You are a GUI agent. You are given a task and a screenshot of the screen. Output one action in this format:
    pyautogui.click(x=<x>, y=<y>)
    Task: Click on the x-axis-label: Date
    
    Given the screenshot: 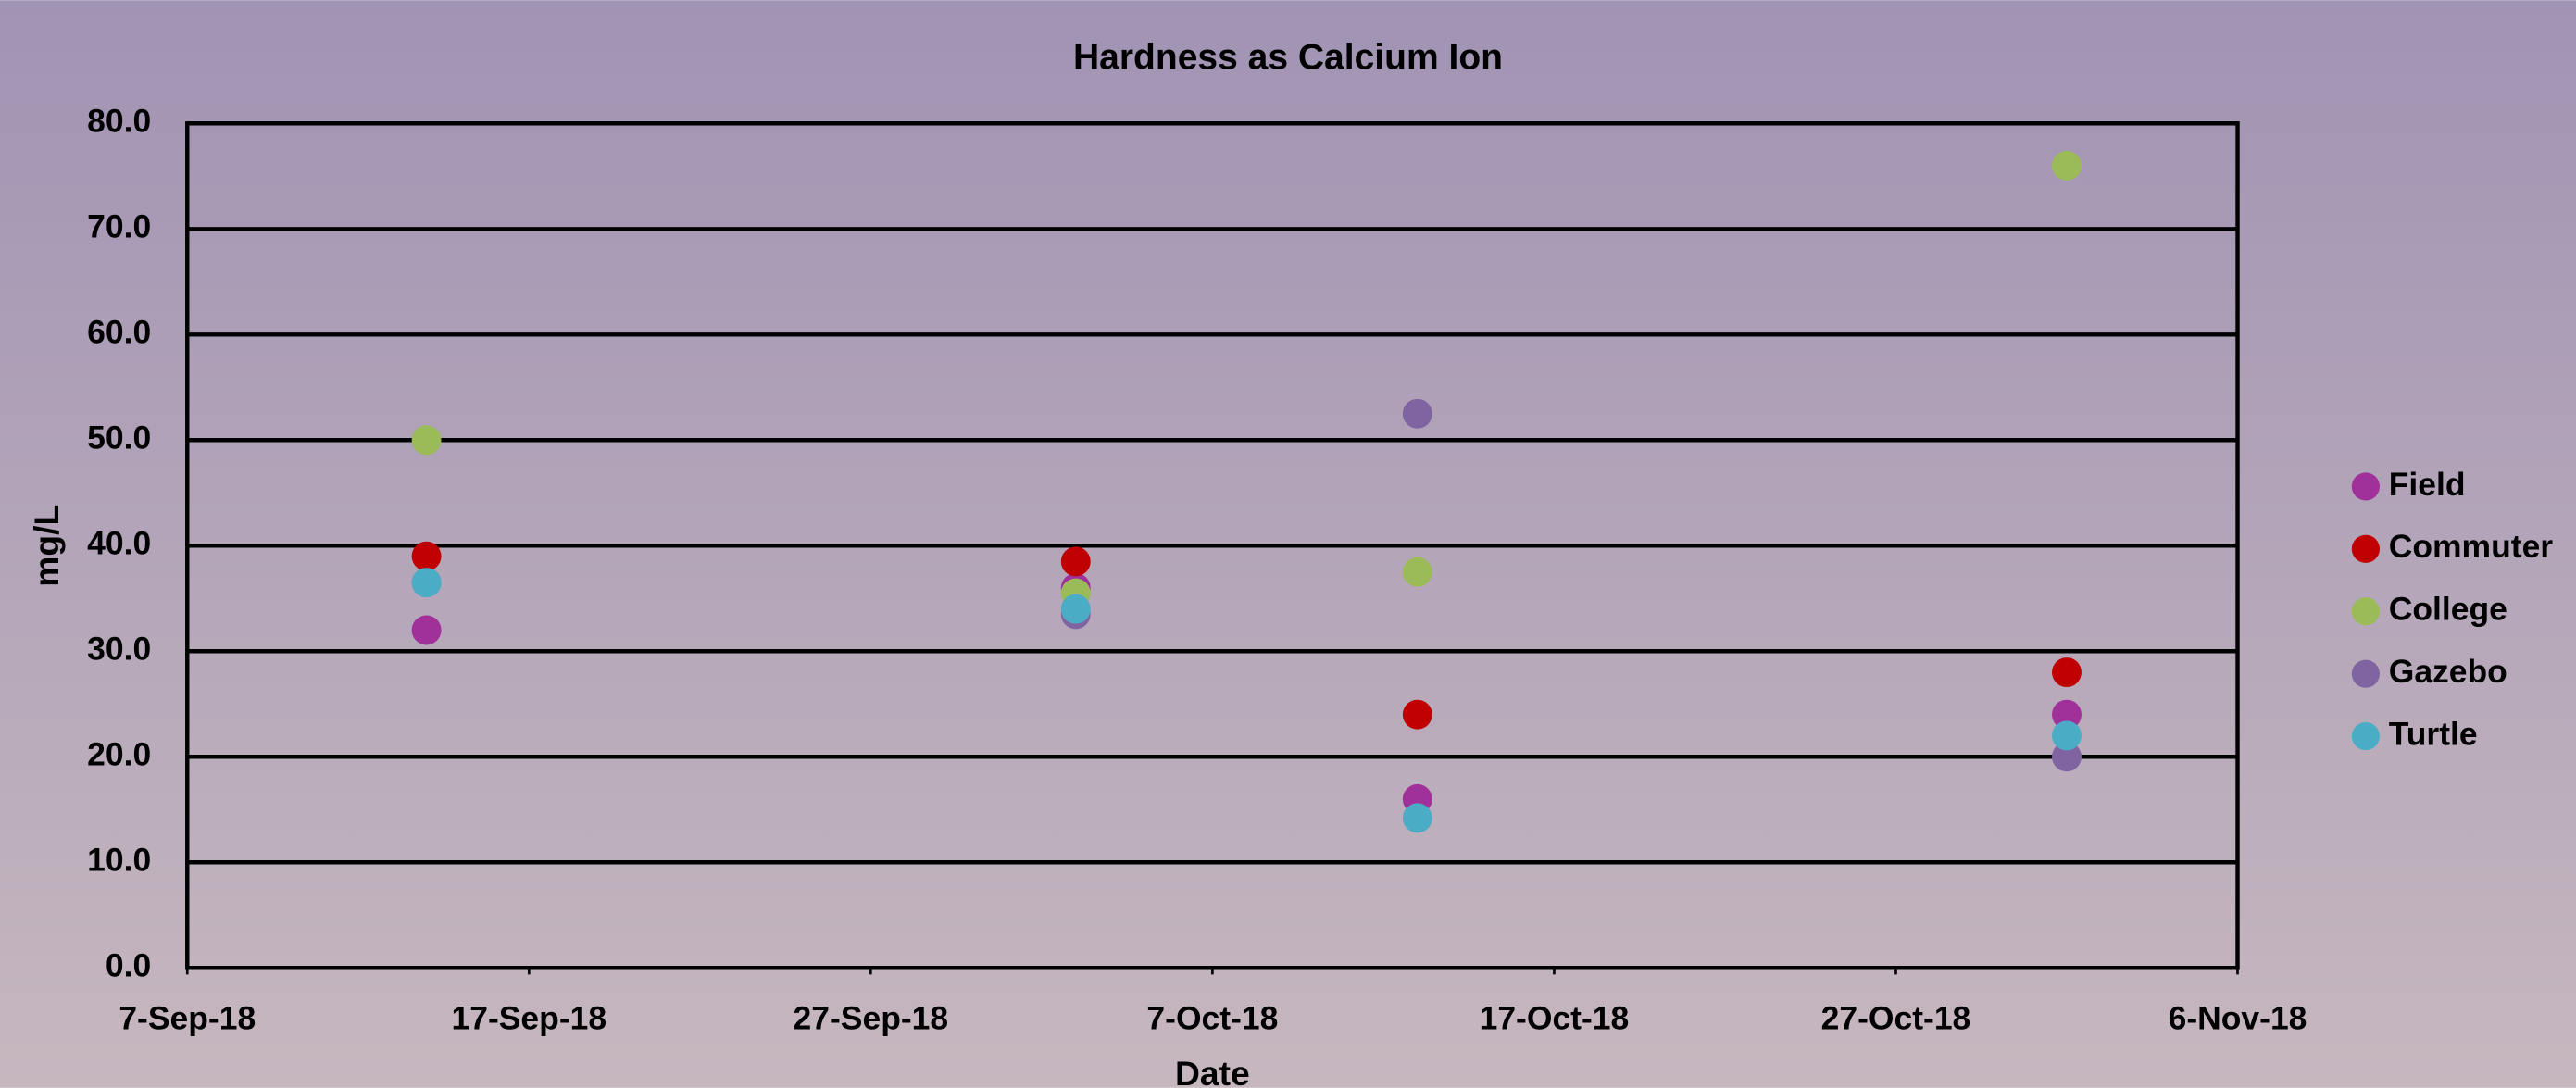 What is the action you would take?
    pyautogui.click(x=1212, y=1071)
    